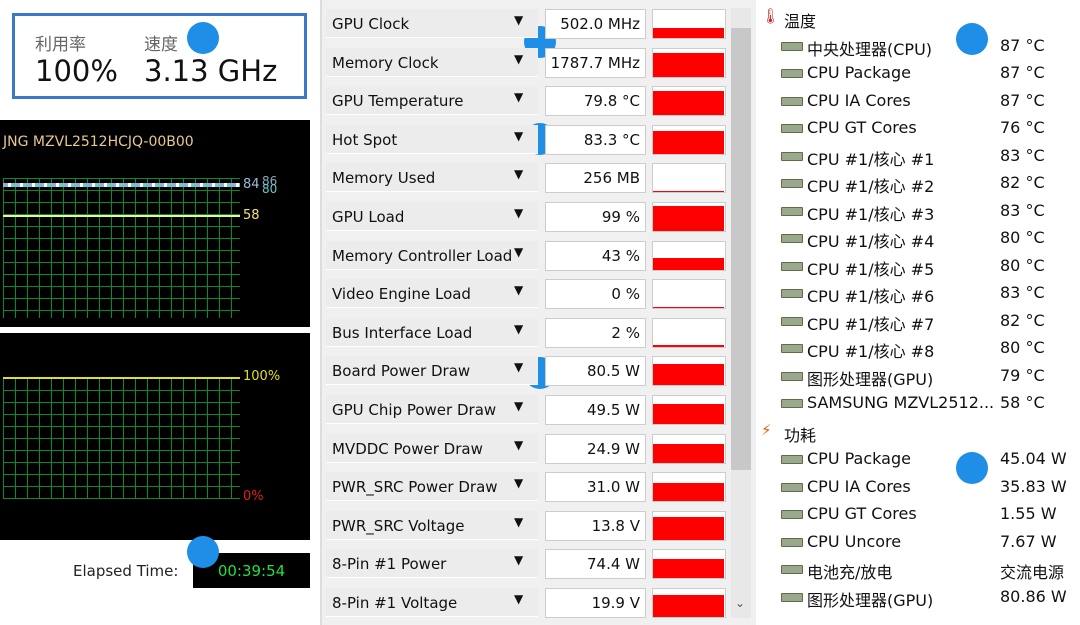 The width and height of the screenshot is (1080, 625). Describe the element at coordinates (1022, 210) in the screenshot. I see `sensor-value: 83 °C` at that location.